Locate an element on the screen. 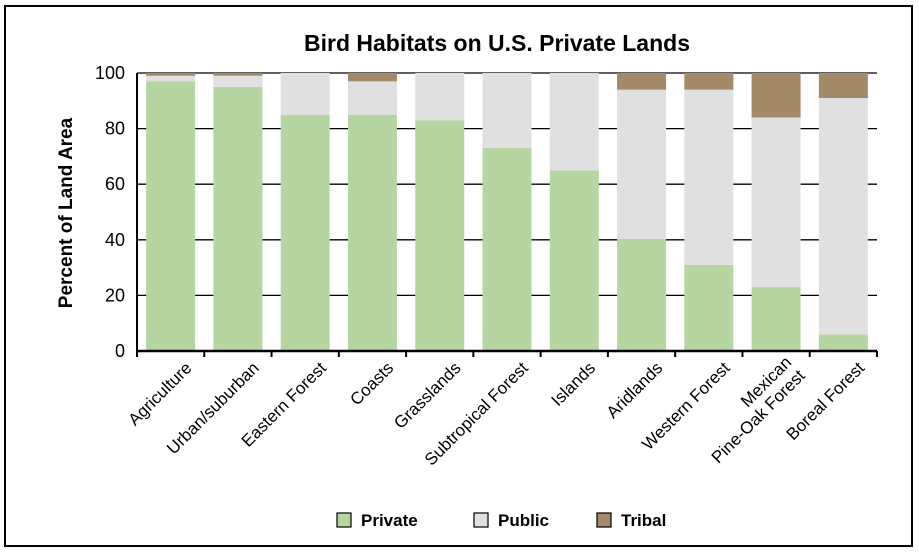 Image resolution: width=919 pixels, height=554 pixels. x-tick-label: Aridlands is located at coordinates (635, 390).